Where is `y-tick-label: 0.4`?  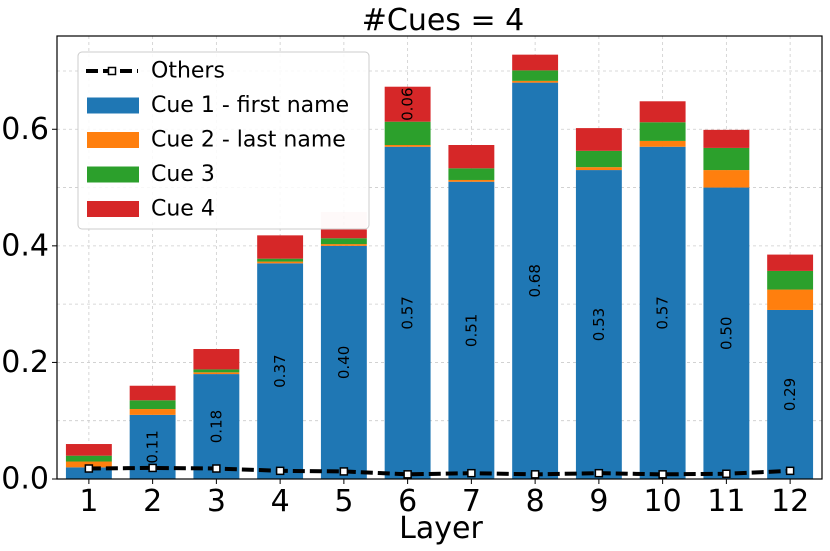 y-tick-label: 0.4 is located at coordinates (25, 245).